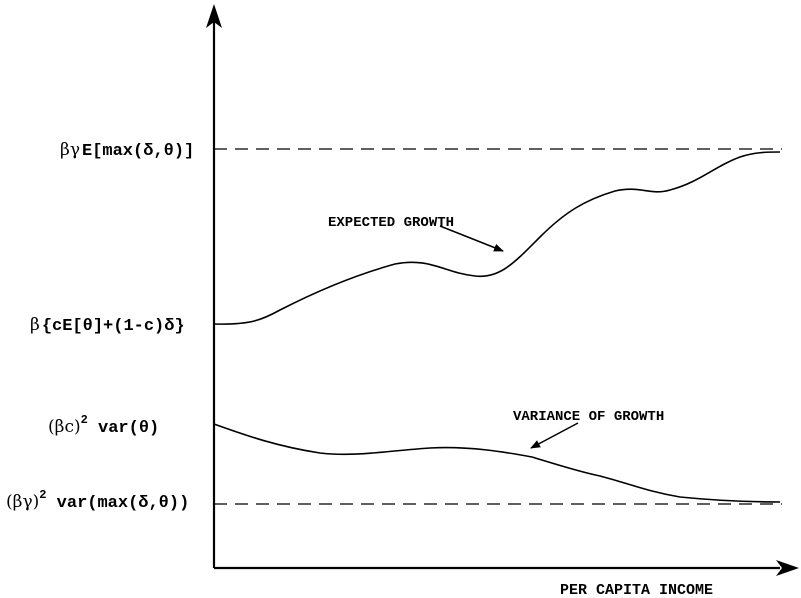 This screenshot has width=801, height=598. I want to click on y-label-lower-start-prefix: β, so click(35, 325).